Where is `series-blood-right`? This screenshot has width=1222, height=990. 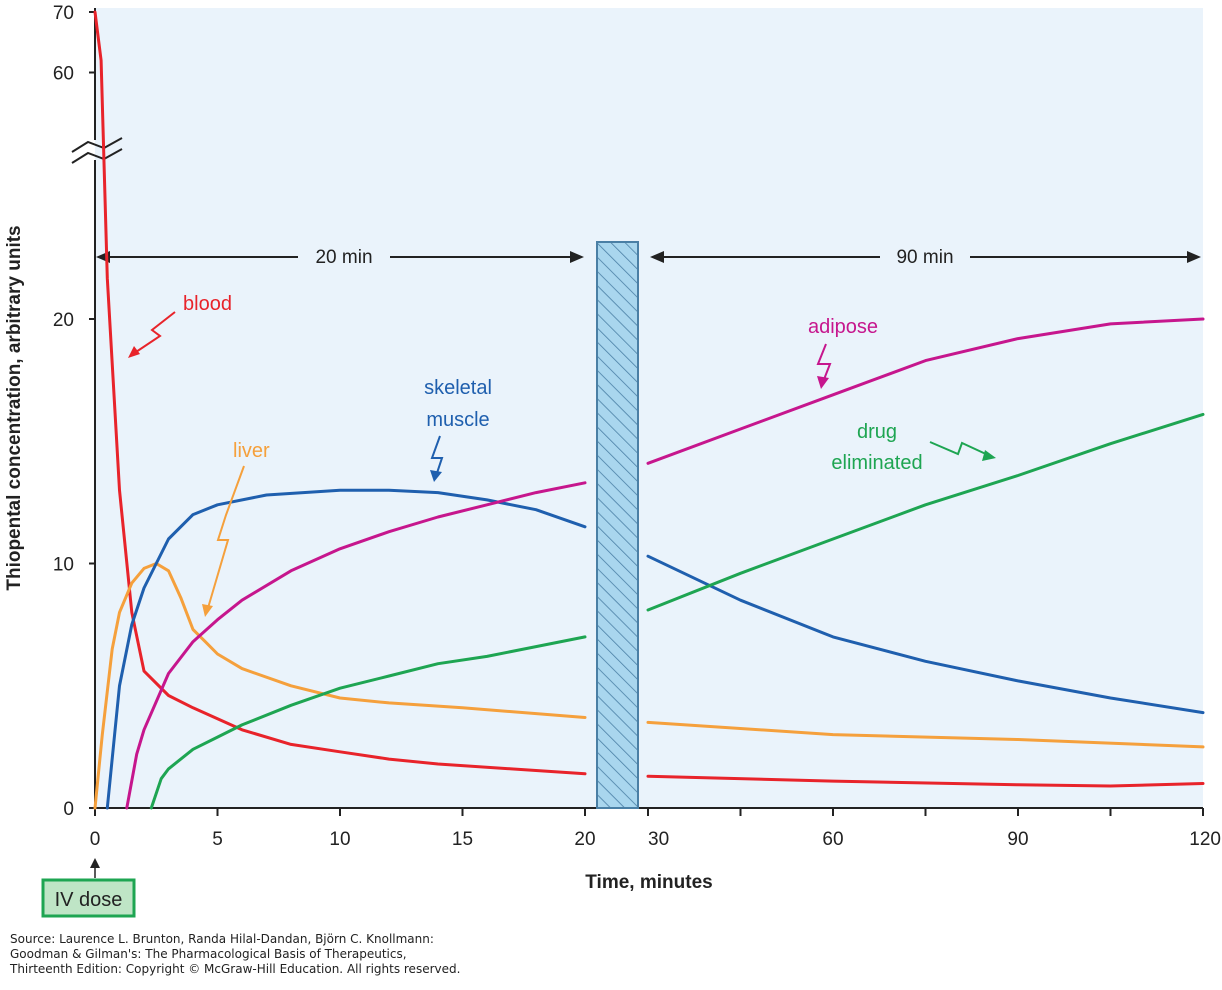
series-blood-right is located at coordinates (925, 781).